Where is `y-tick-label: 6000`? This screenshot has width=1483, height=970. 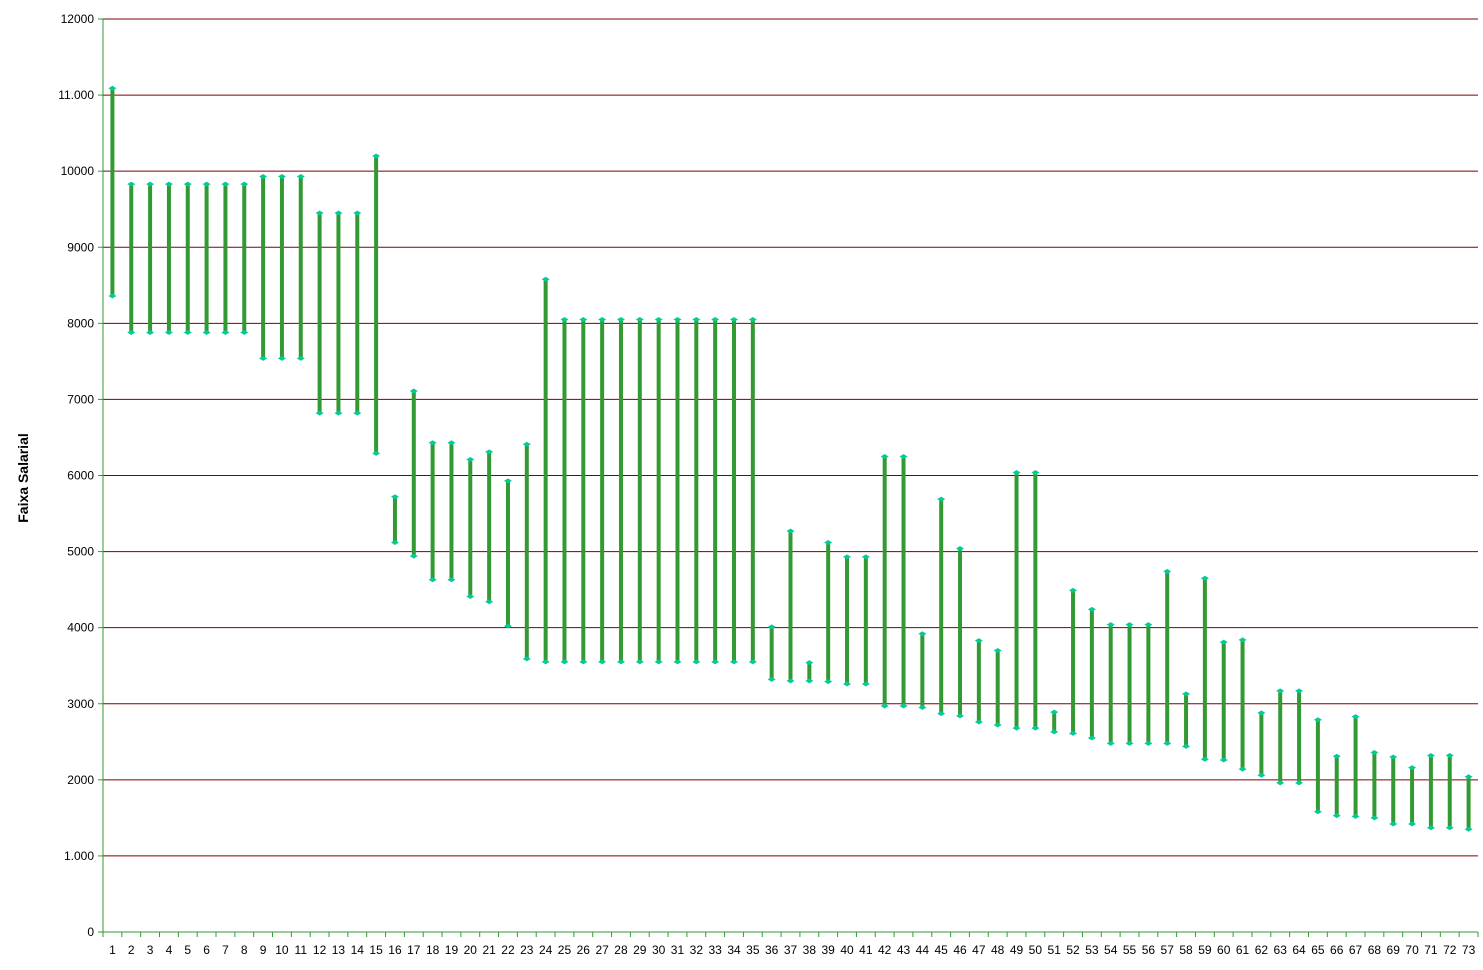
y-tick-label: 6000 is located at coordinates (80, 476).